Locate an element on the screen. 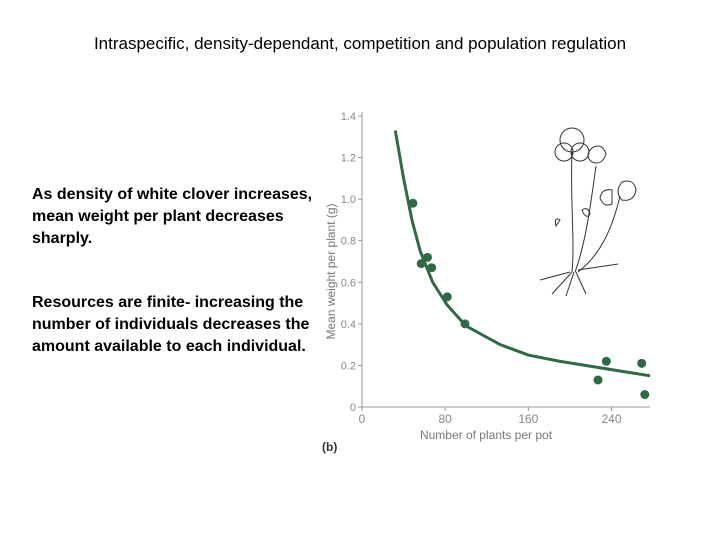 The image size is (720, 540). clover-illustration is located at coordinates (588, 212).